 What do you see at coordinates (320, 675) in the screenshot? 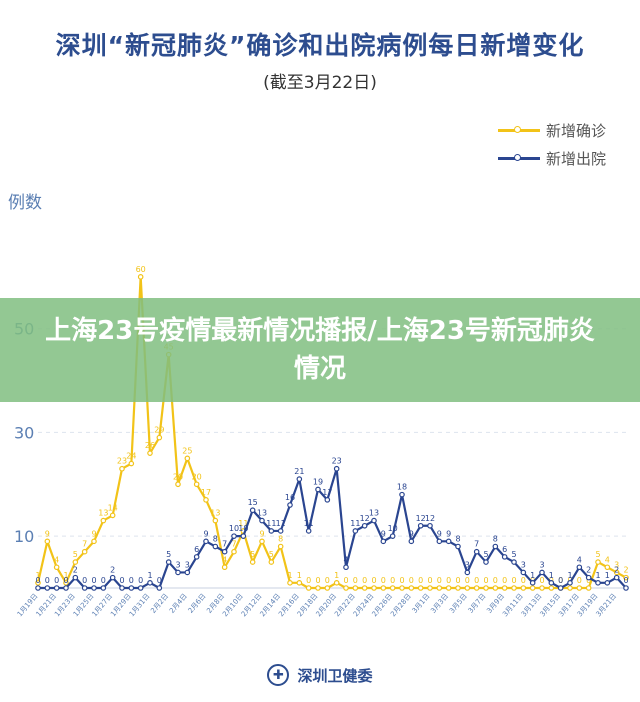
I see `footer: ✚ 深圳卫健委` at bounding box center [320, 675].